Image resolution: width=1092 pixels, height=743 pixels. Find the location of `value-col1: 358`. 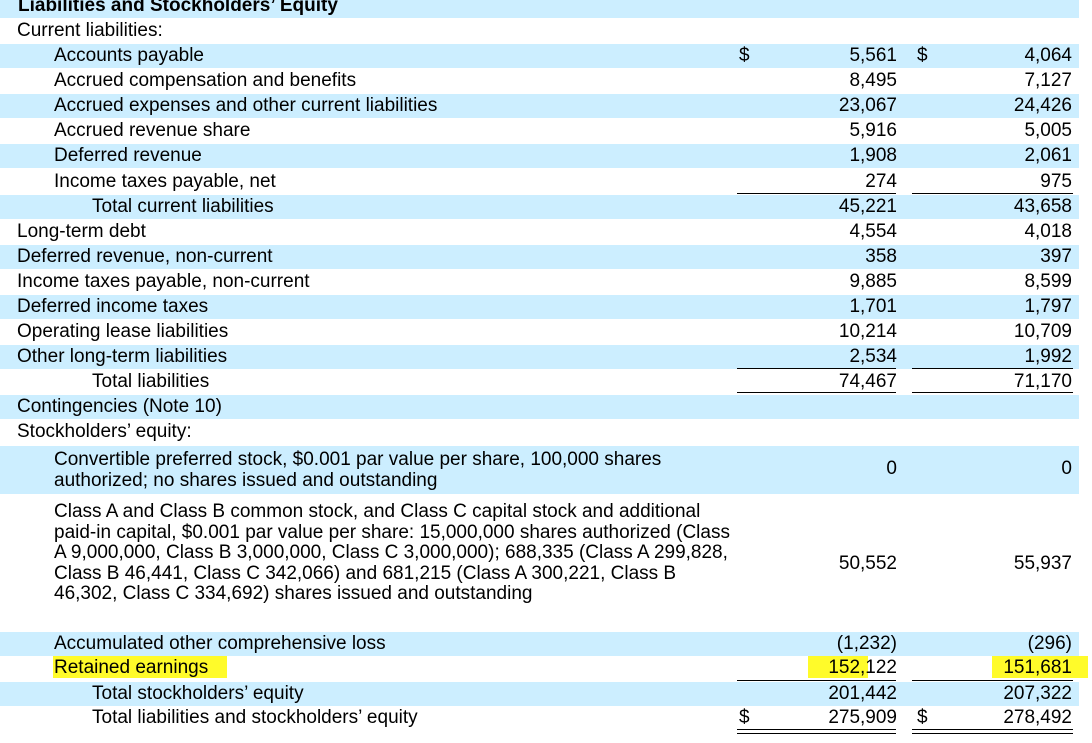

value-col1: 358 is located at coordinates (881, 256).